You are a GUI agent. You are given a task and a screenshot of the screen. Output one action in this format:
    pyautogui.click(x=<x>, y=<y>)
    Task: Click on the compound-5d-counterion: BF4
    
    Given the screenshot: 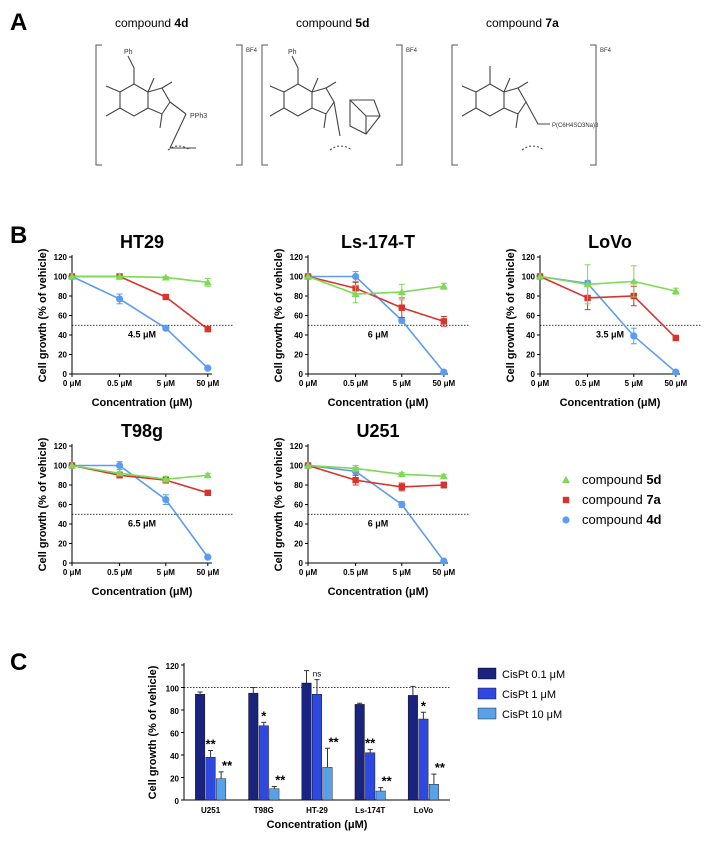 What is the action you would take?
    pyautogui.click(x=412, y=51)
    